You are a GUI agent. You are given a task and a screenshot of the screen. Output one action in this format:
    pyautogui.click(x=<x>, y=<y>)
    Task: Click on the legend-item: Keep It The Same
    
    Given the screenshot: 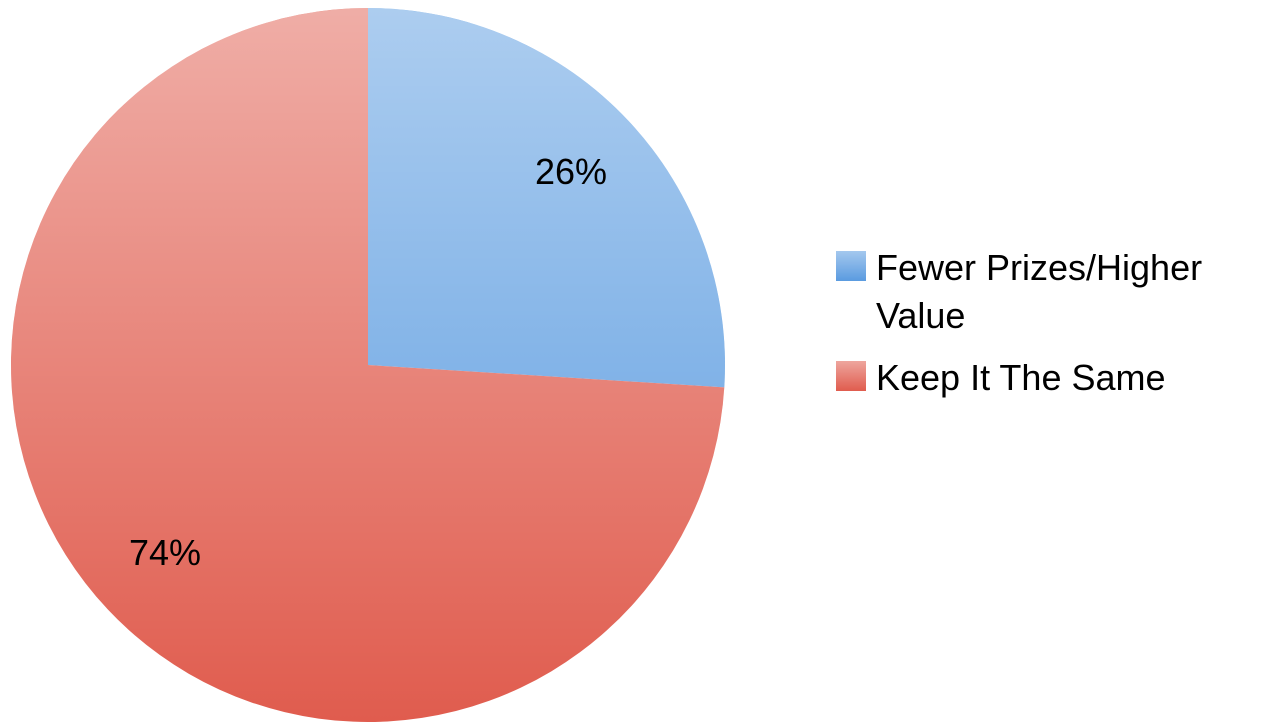 What is the action you would take?
    pyautogui.click(x=1046, y=378)
    